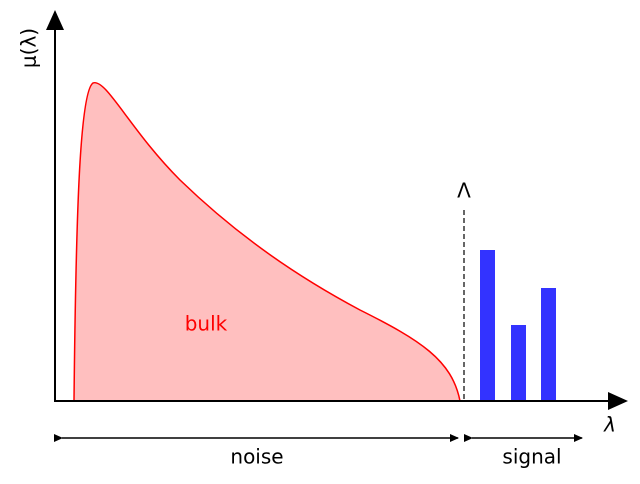  I want to click on y-axis-arrow, so click(55, 20).